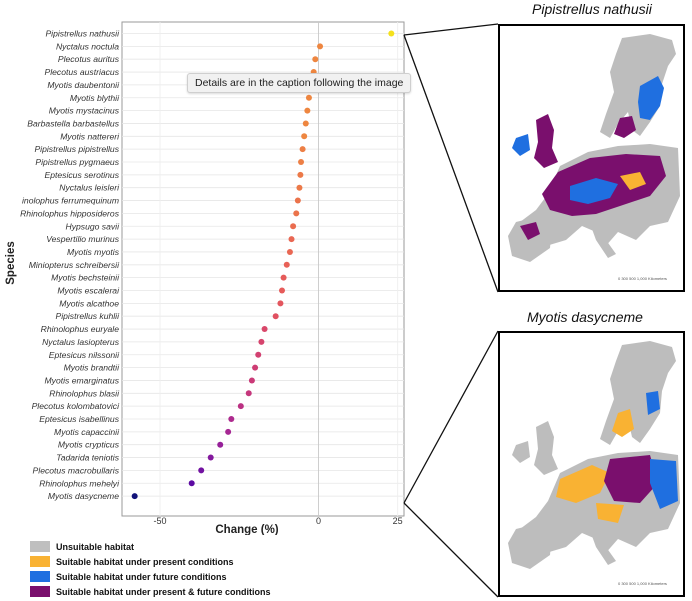 The image size is (692, 601). What do you see at coordinates (76, 406) in the screenshot?
I see `species-label: Plecotus kolombatovici` at bounding box center [76, 406].